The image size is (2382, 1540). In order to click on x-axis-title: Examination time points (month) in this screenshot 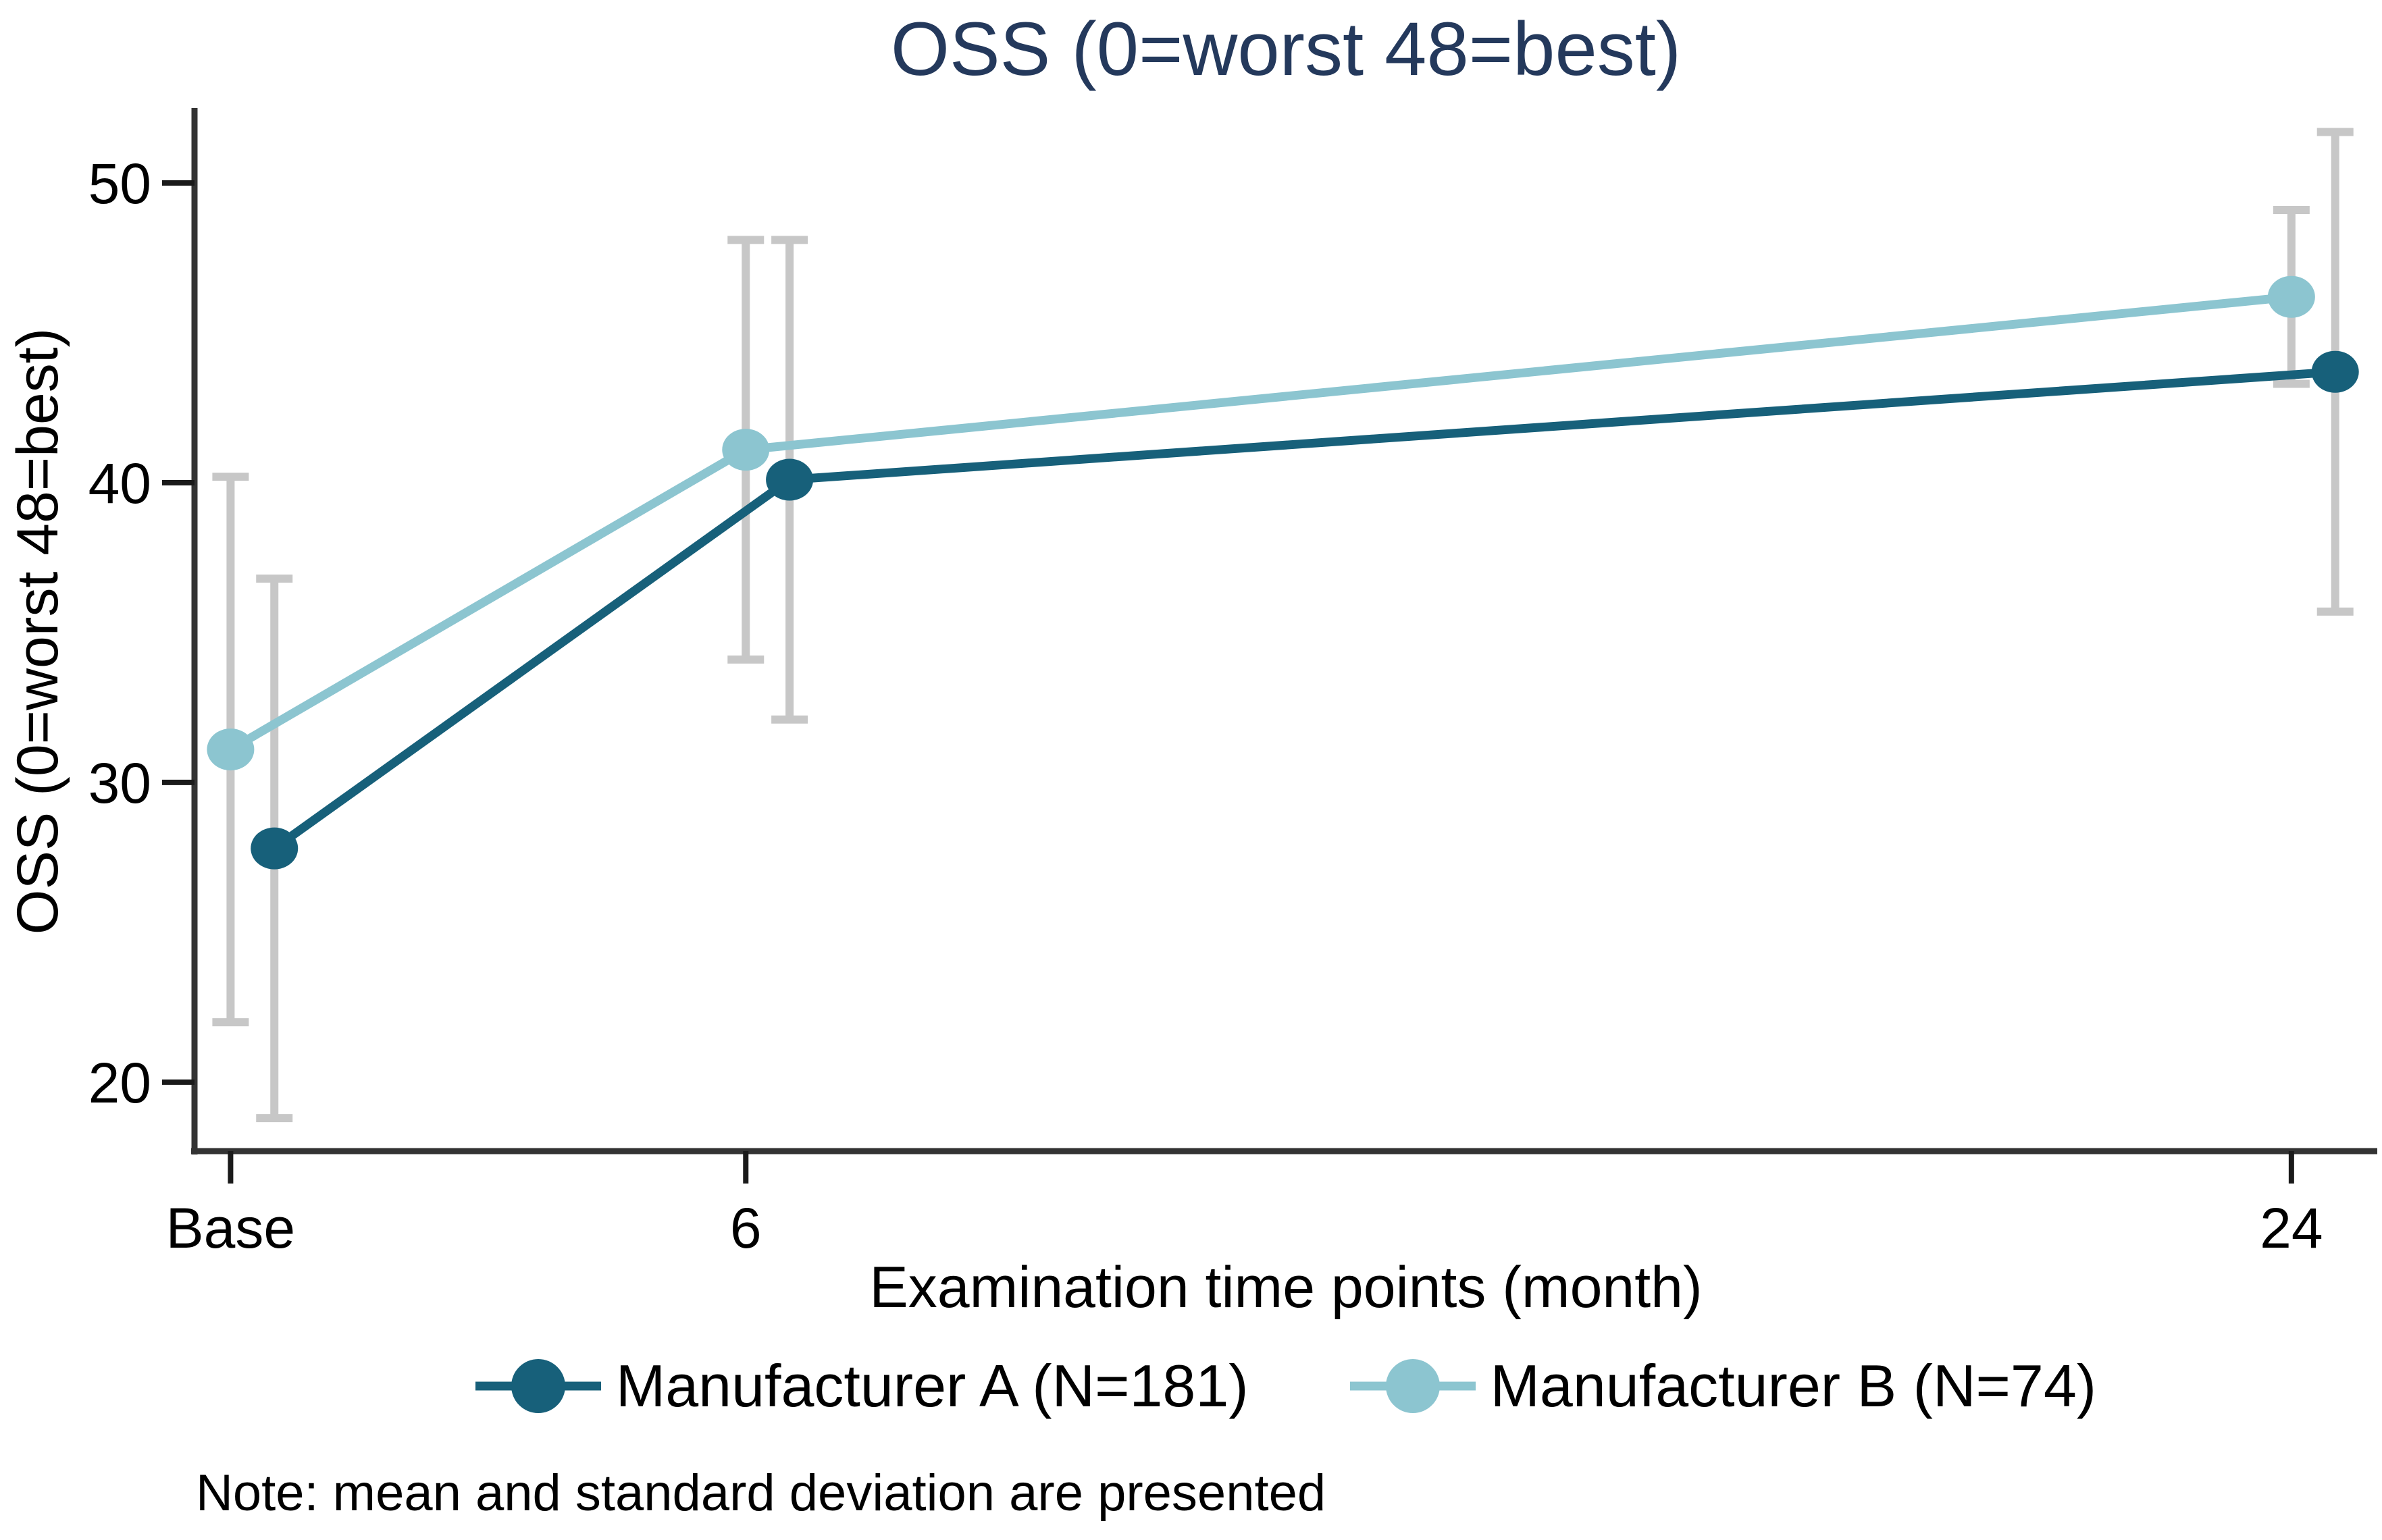, I will do `click(1286, 1287)`.